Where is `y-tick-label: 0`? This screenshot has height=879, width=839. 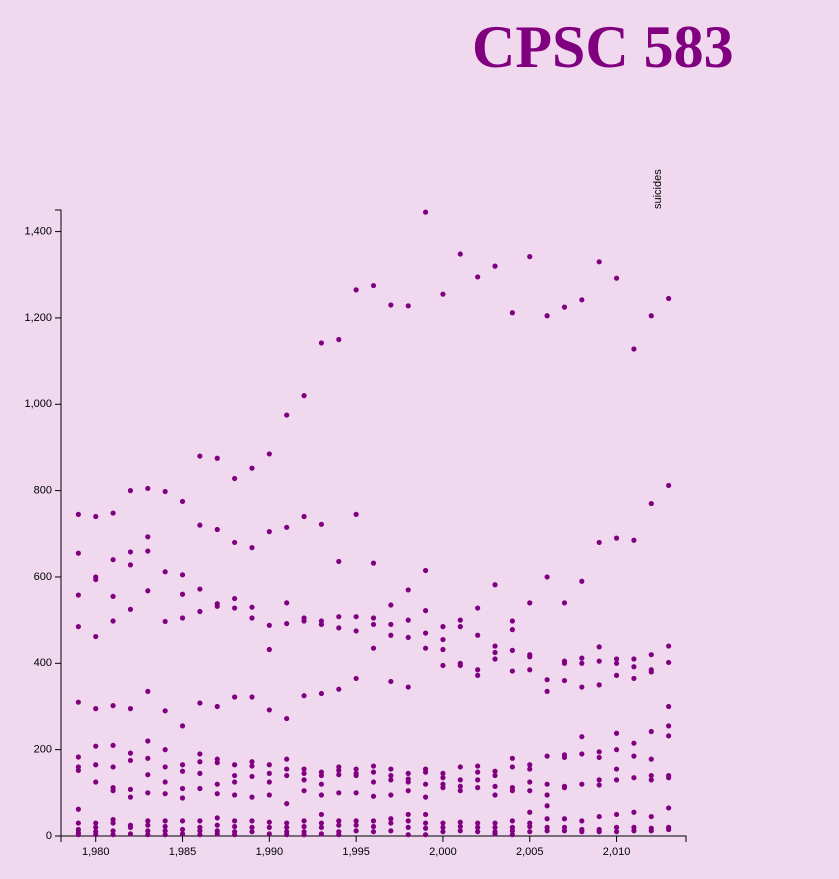
y-tick-label: 0 is located at coordinates (49, 836).